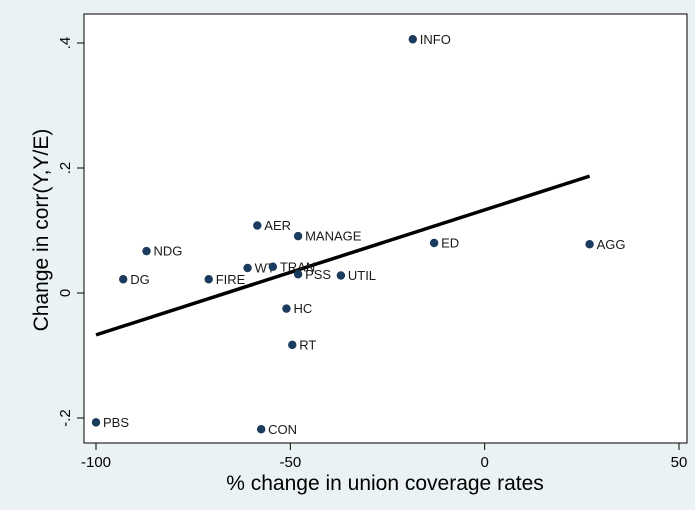  I want to click on data-point-ndg, so click(146, 251).